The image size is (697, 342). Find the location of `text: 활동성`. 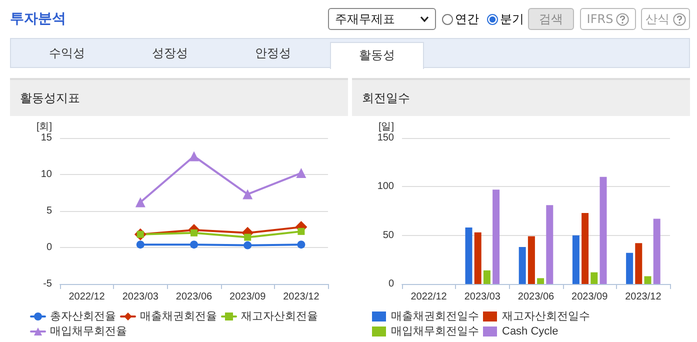

text: 활동성 is located at coordinates (377, 55).